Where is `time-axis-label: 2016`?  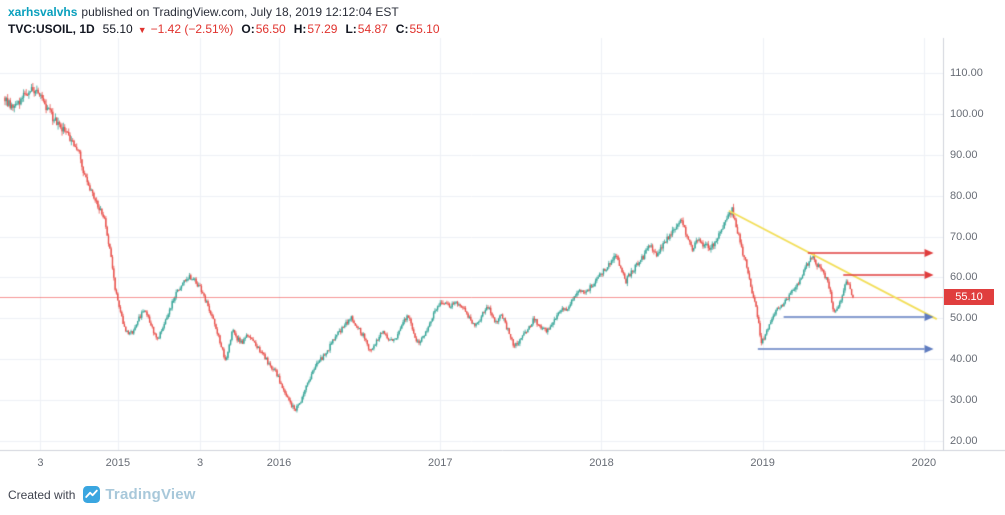
time-axis-label: 2016 is located at coordinates (279, 463).